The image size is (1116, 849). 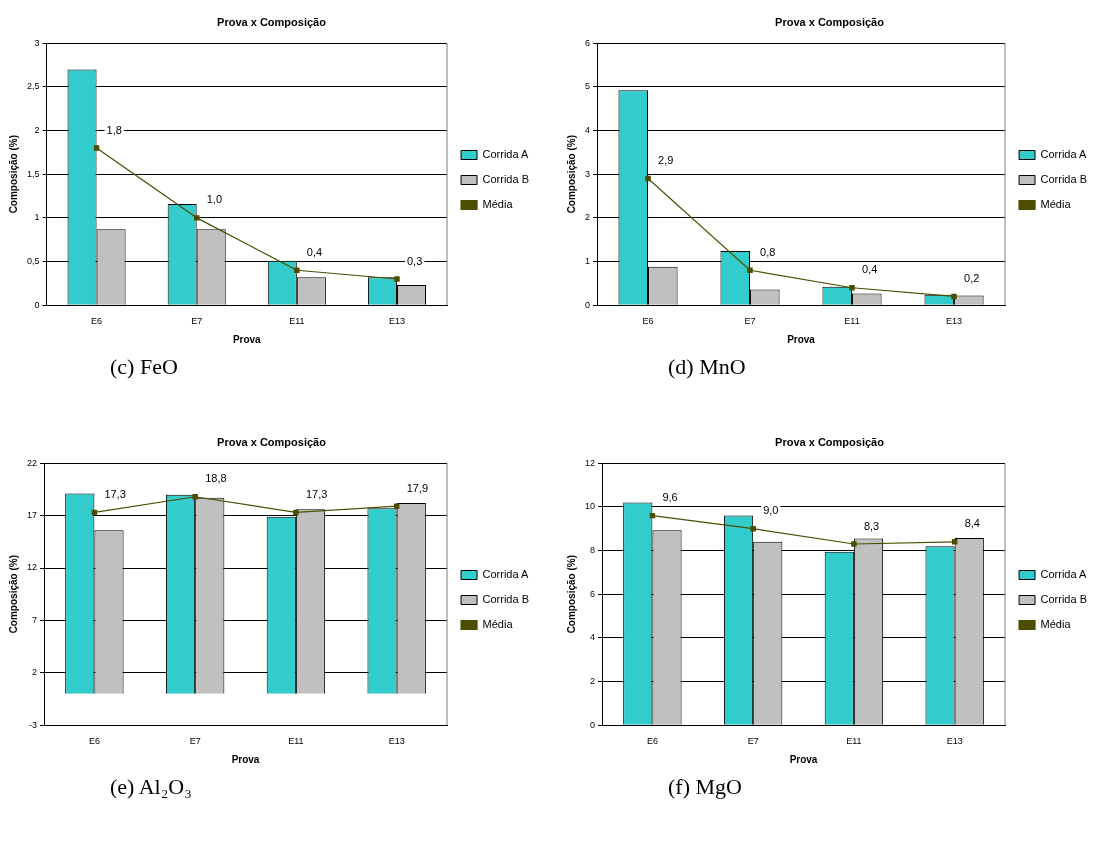 I want to click on text: (f) MgO, so click(x=705, y=787).